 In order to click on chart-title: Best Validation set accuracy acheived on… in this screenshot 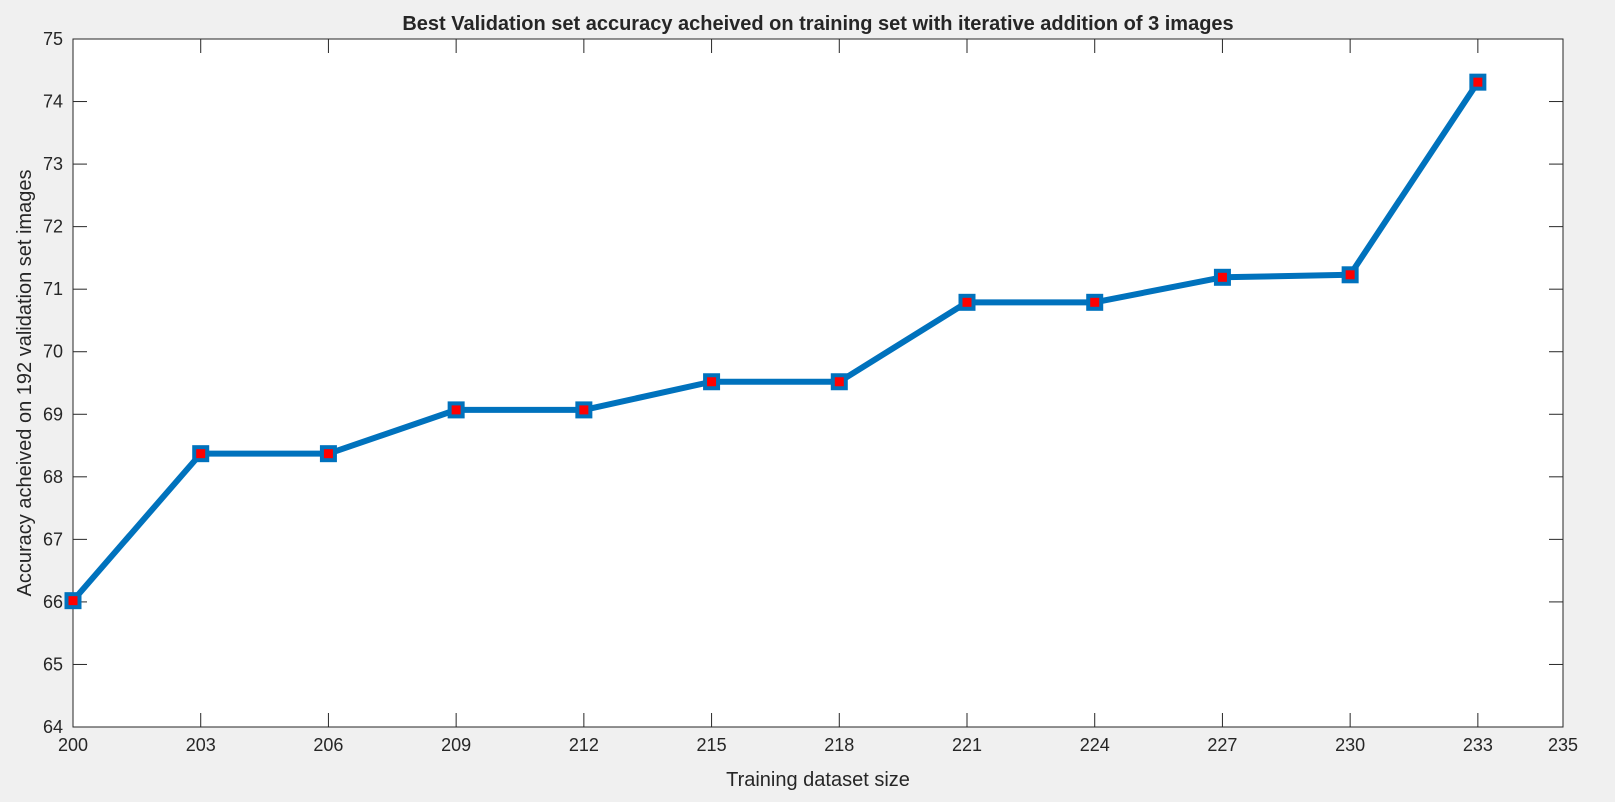, I will do `click(817, 24)`.